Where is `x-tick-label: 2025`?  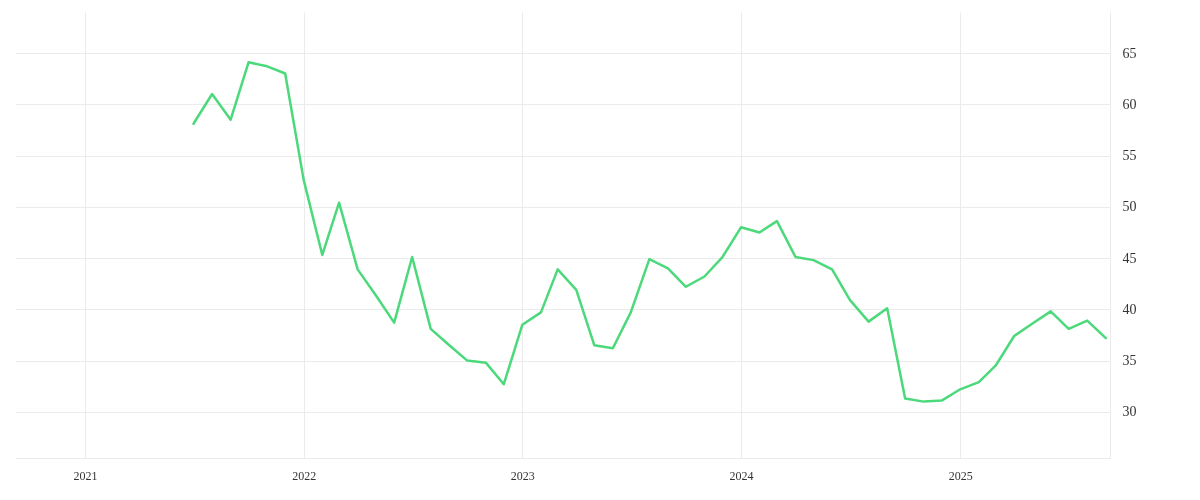 x-tick-label: 2025 is located at coordinates (960, 475).